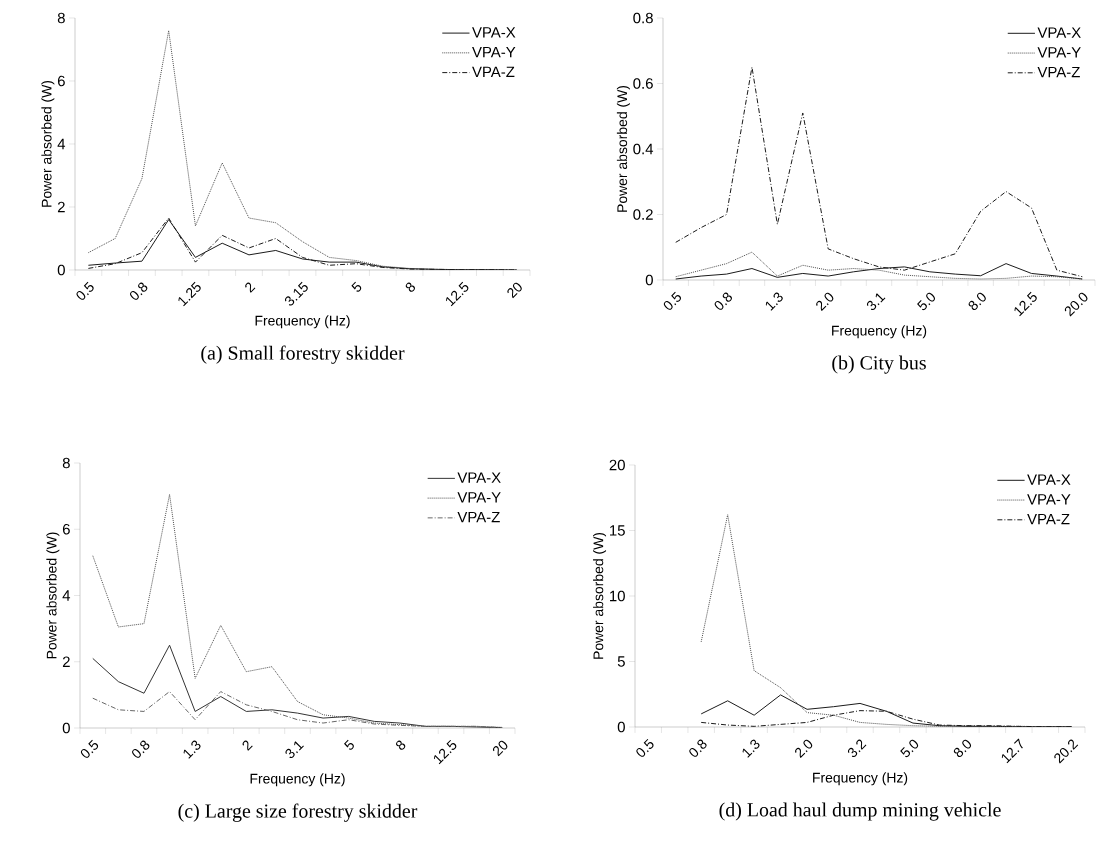 The width and height of the screenshot is (1099, 852). I want to click on text: (a) Small forestry skidder, so click(303, 354).